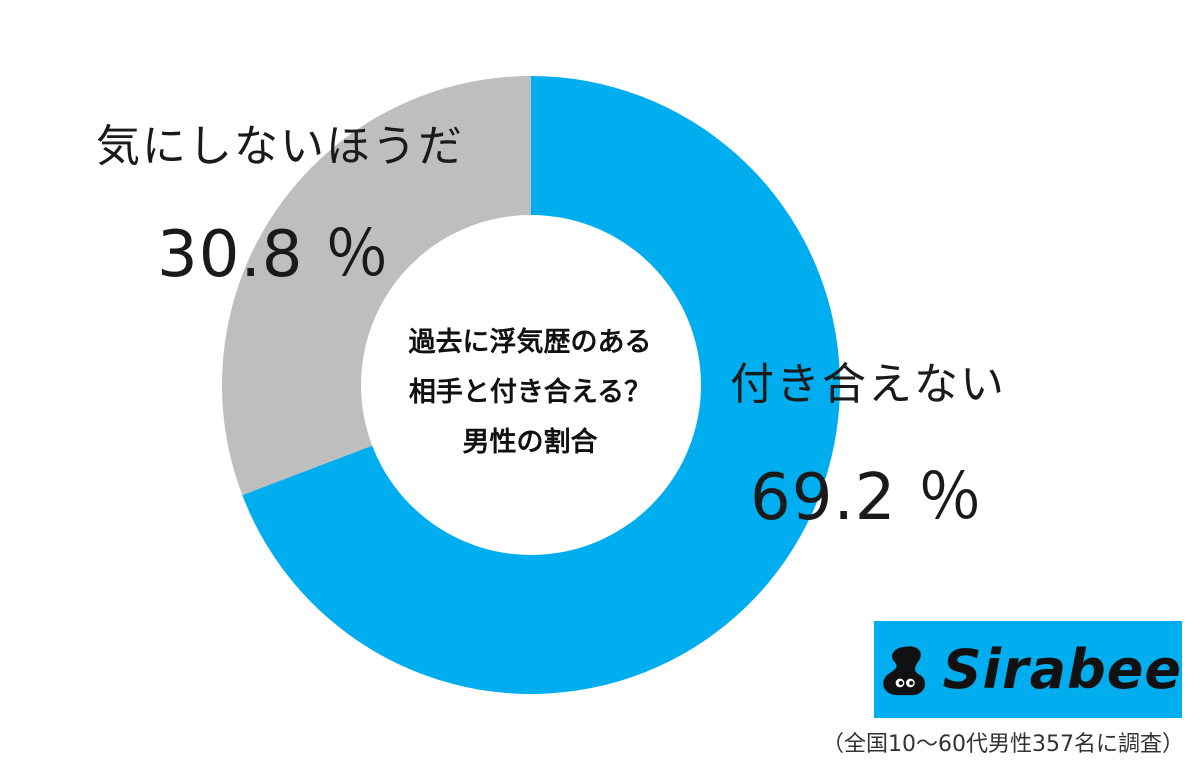  I want to click on chart-title: 過去に浮気歴のある 相手と付き合える？ 男性の割合, so click(530, 393).